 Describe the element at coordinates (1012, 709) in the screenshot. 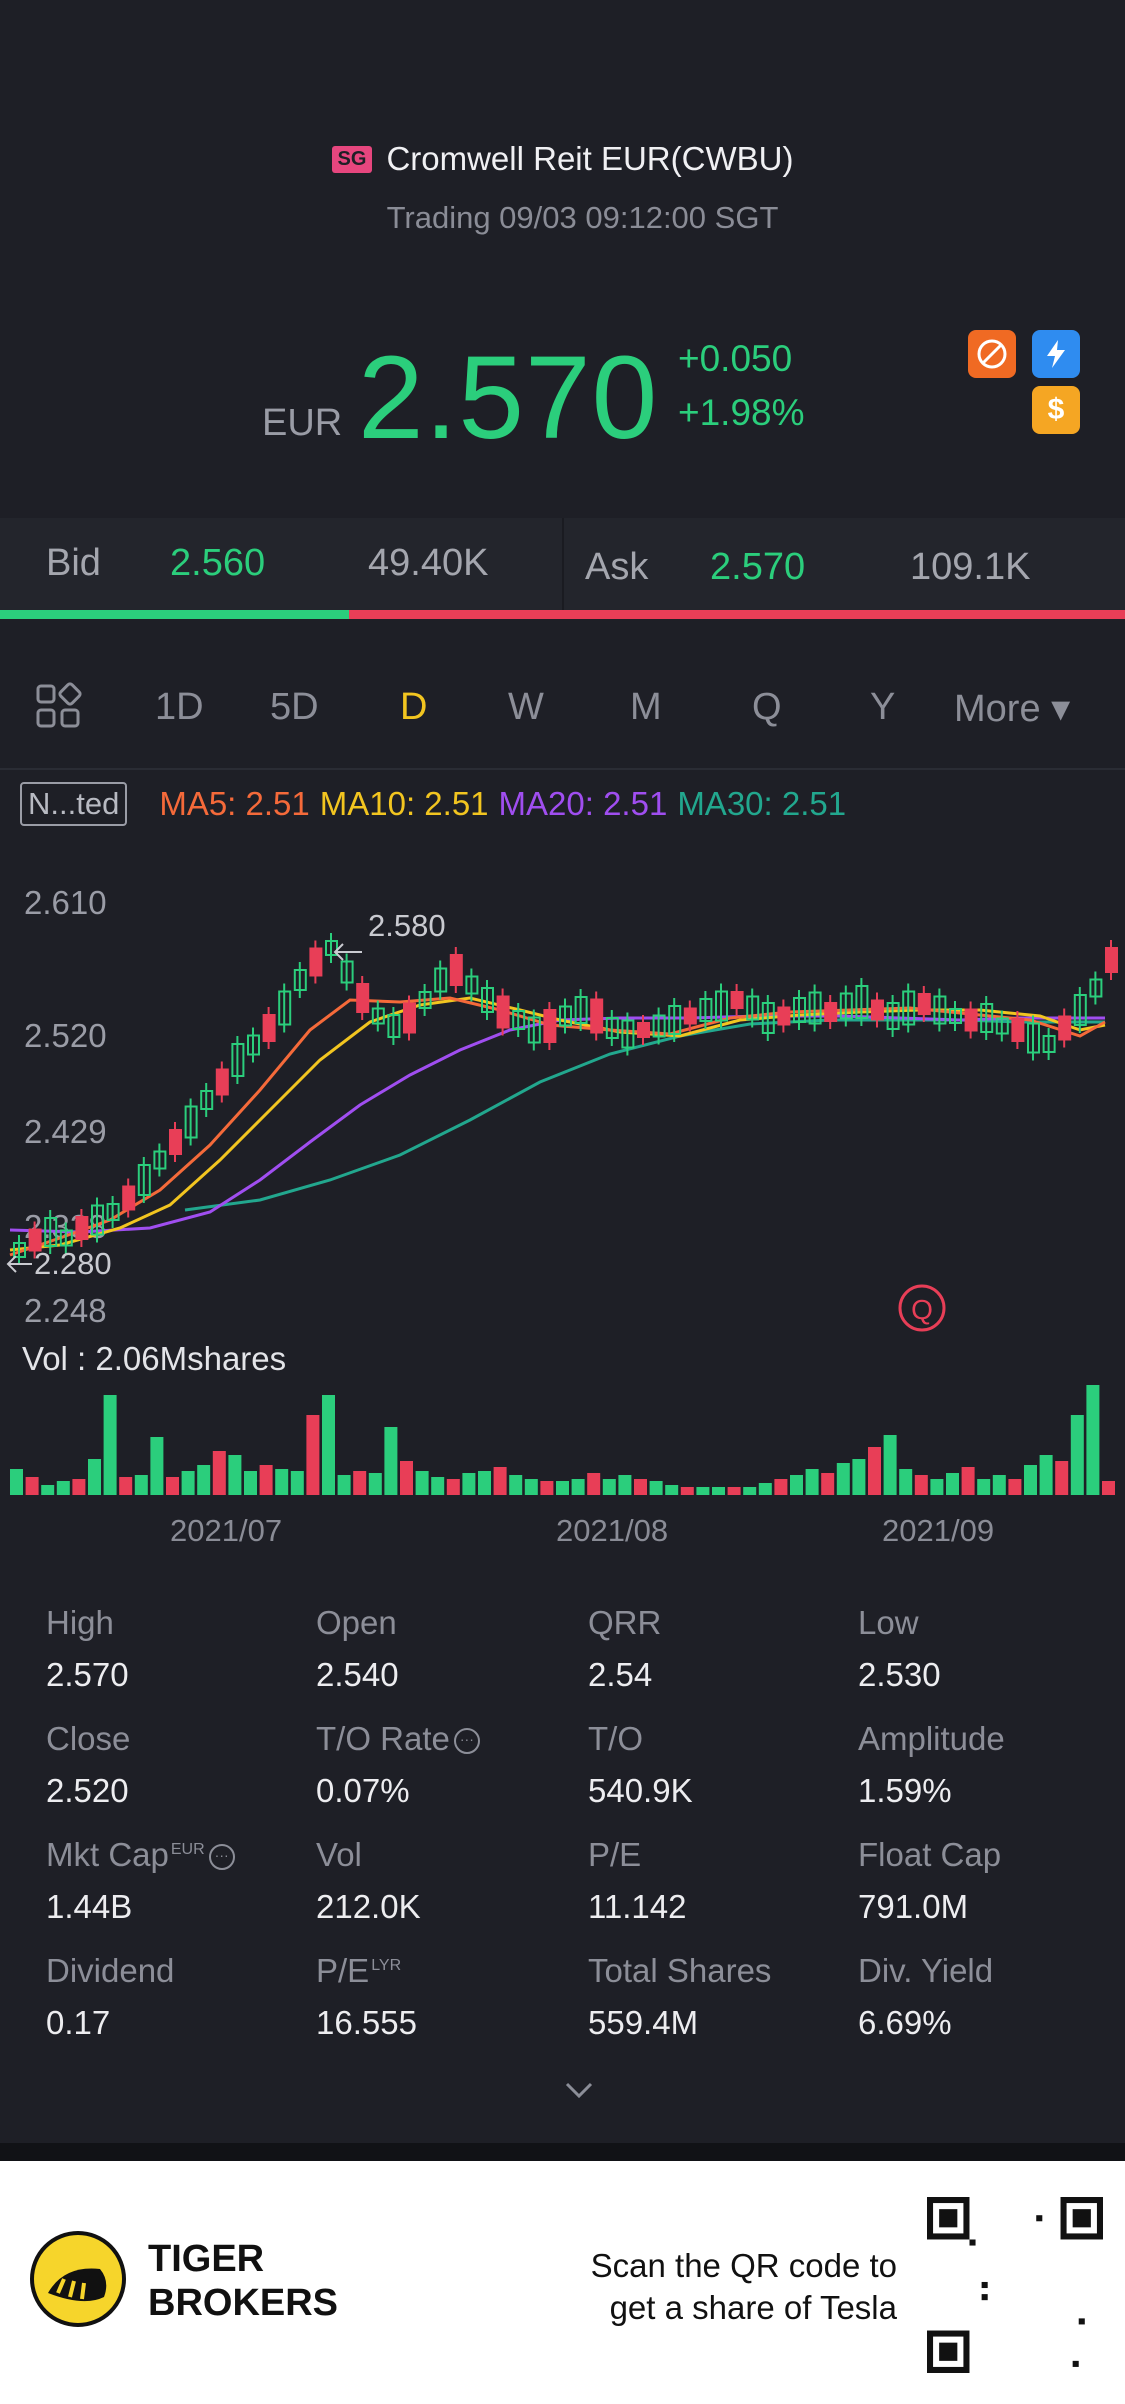

I see `tab-more: More ▾` at that location.